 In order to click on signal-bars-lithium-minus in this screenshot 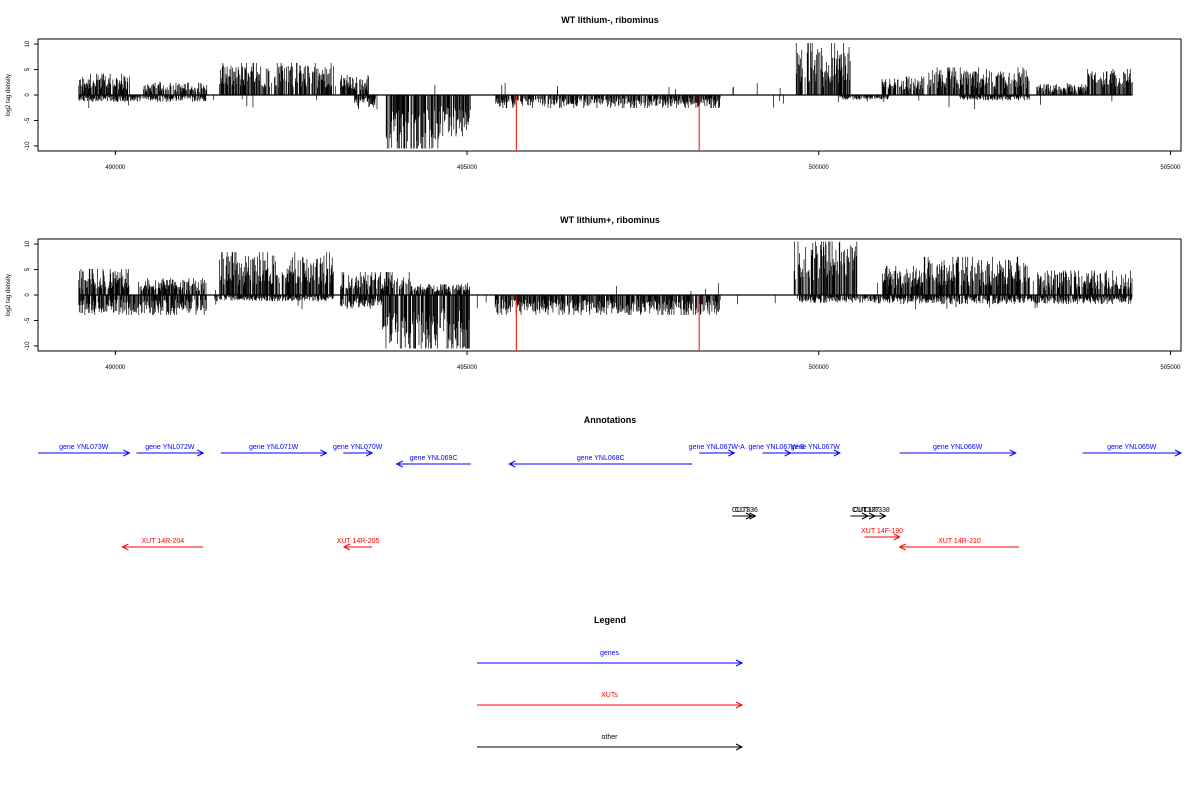, I will do `click(605, 97)`.